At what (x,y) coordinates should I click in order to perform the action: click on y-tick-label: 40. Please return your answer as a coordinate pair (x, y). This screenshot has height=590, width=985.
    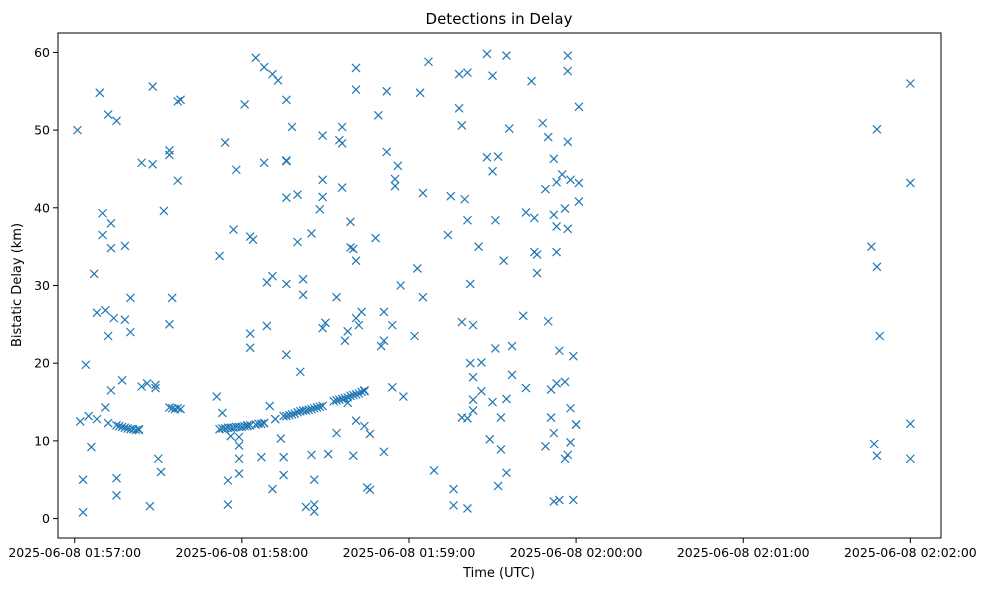
    Looking at the image, I should click on (42, 207).